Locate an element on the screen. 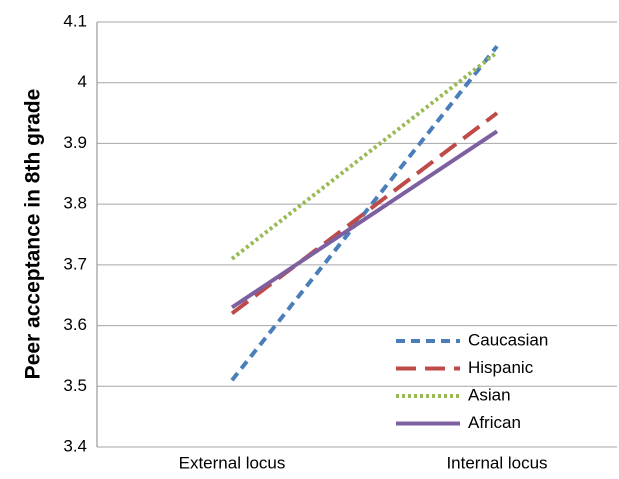 The width and height of the screenshot is (619, 479). x-tick-label: External locus is located at coordinates (232, 462).